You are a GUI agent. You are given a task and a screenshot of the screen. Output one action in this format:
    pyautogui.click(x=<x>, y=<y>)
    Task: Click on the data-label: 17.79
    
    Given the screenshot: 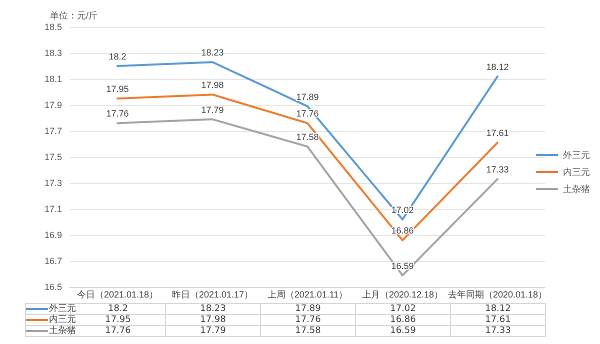 What is the action you would take?
    pyautogui.click(x=212, y=109)
    